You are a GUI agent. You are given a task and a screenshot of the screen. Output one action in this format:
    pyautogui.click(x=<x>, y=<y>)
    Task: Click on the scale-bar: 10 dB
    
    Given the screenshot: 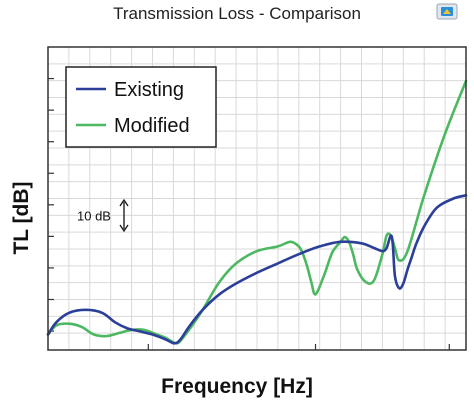 What is the action you would take?
    pyautogui.click(x=103, y=215)
    